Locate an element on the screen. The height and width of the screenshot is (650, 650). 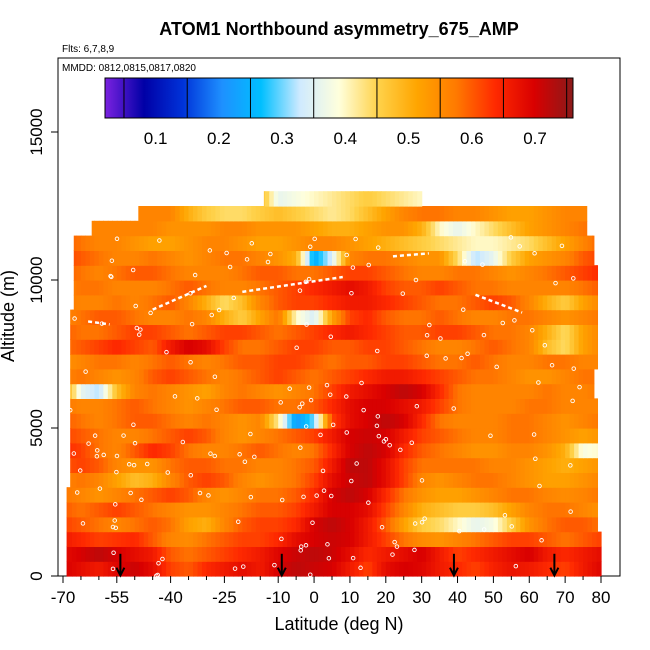
y-tick-label: 0 is located at coordinates (36, 575).